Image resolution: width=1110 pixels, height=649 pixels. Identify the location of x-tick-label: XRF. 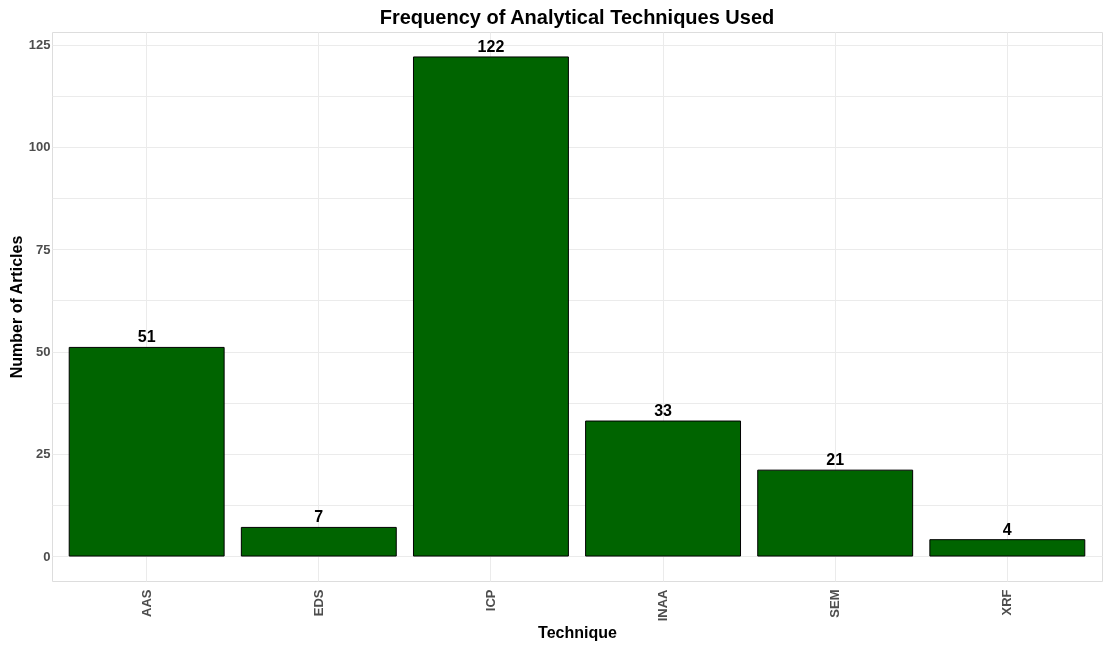
(1007, 602).